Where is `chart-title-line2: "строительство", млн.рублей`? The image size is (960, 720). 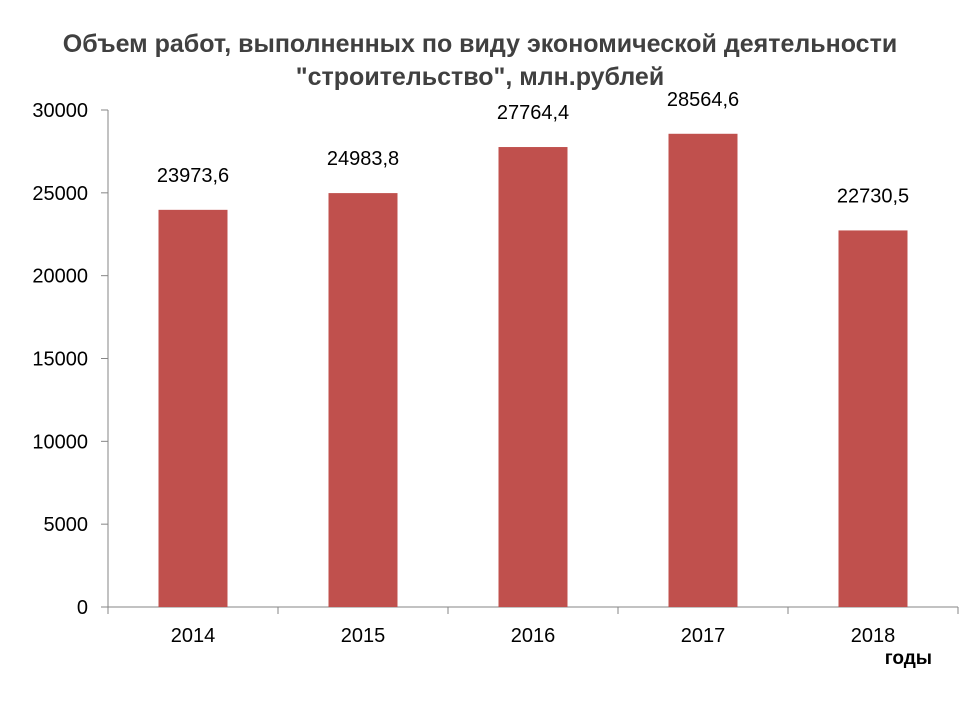 chart-title-line2: "строительство", млн.рублей is located at coordinates (480, 77).